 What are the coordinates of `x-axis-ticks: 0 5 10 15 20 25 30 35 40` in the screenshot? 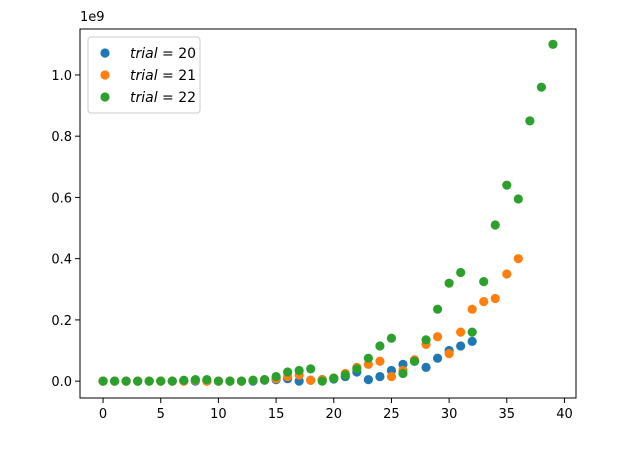 It's located at (336, 410).